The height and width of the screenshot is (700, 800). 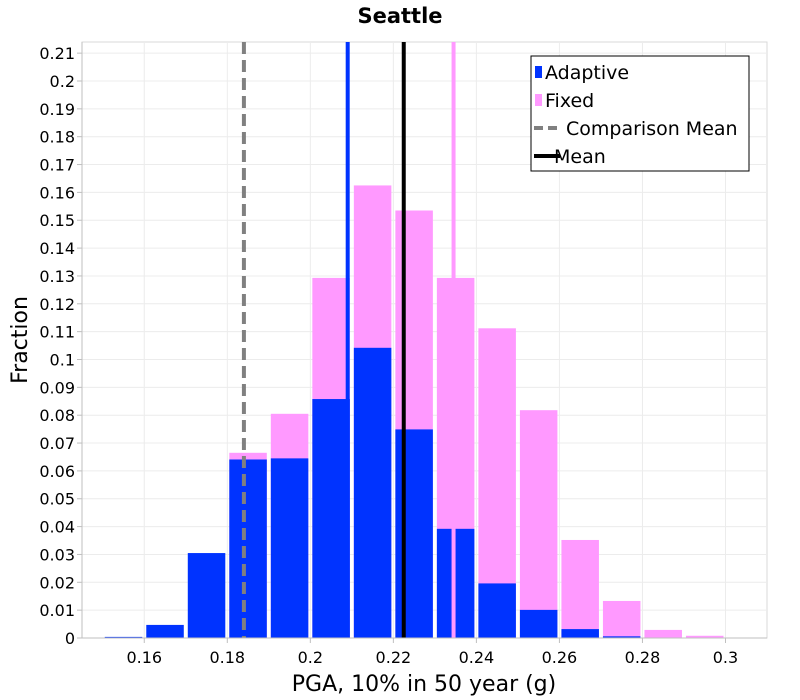 I want to click on x-tick-label: 0.16, so click(x=144, y=657).